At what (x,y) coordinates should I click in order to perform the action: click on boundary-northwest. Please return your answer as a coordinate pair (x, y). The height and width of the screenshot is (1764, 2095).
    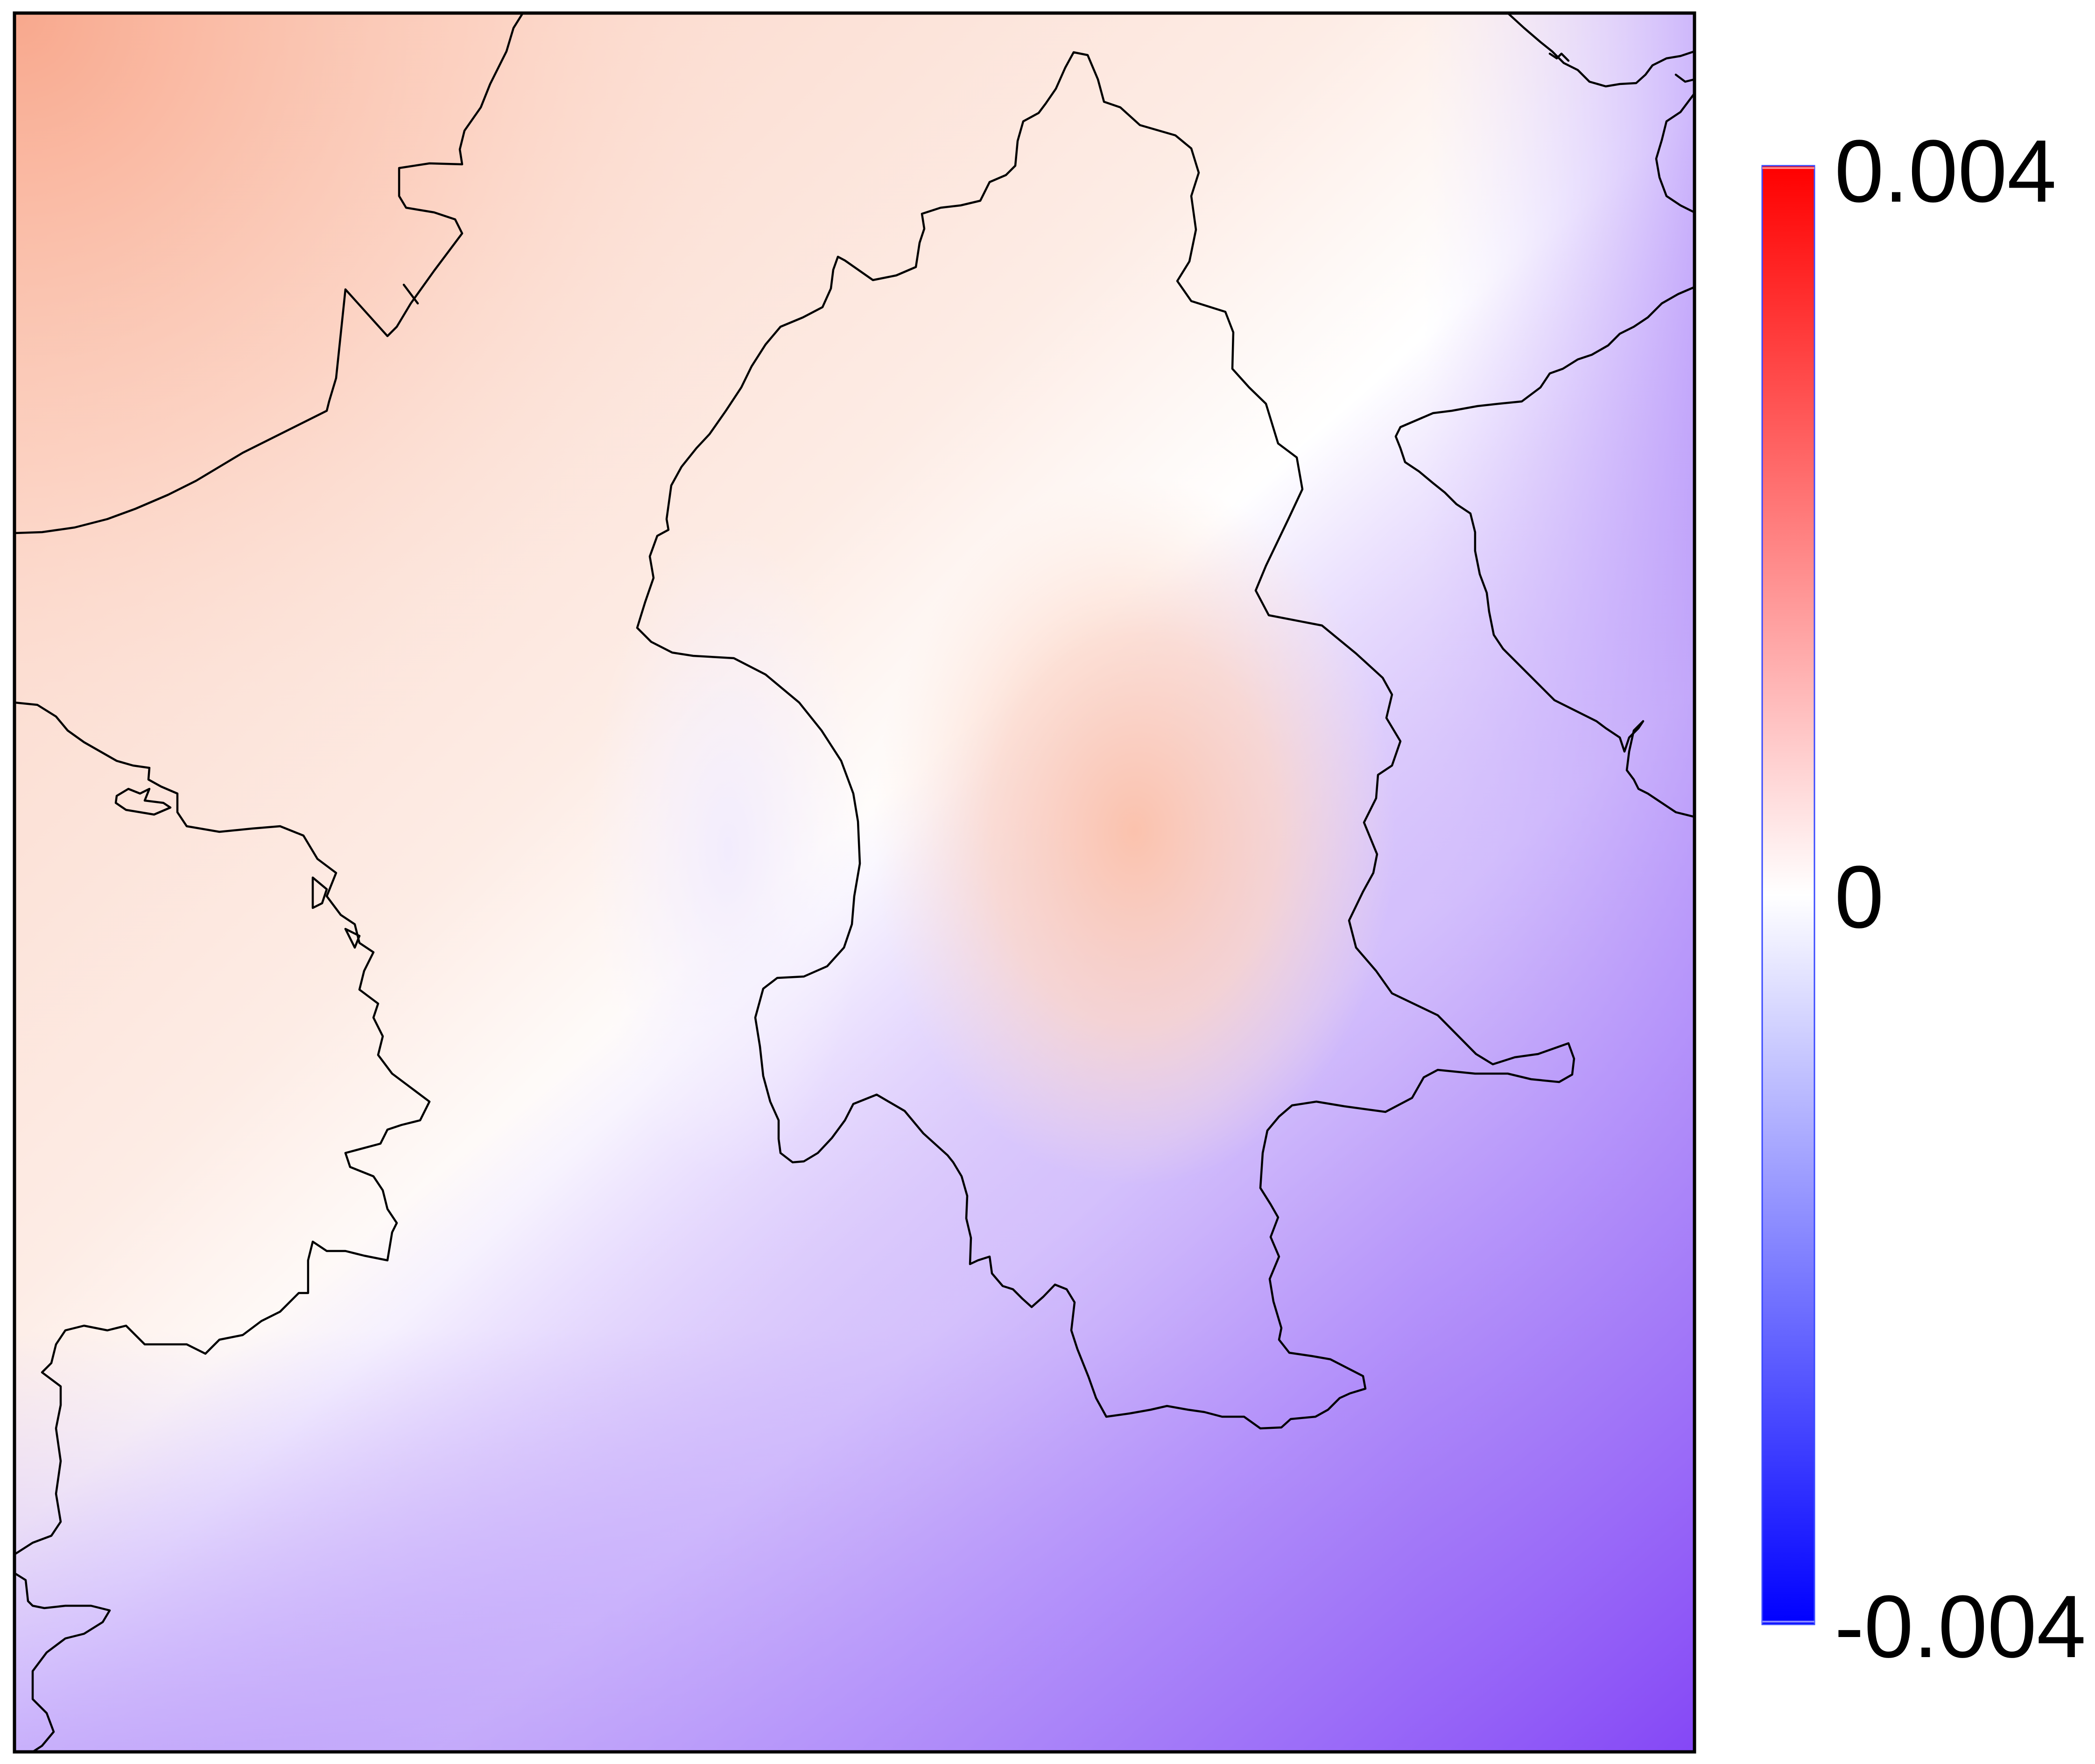
    Looking at the image, I should click on (269, 273).